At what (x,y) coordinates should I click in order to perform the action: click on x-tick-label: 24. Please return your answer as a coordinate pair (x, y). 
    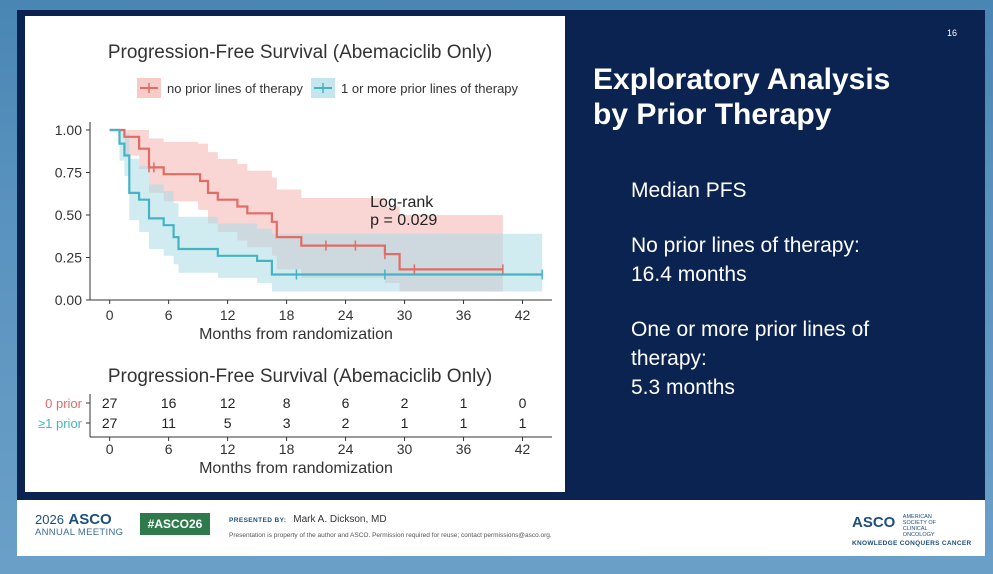
    Looking at the image, I should click on (346, 315).